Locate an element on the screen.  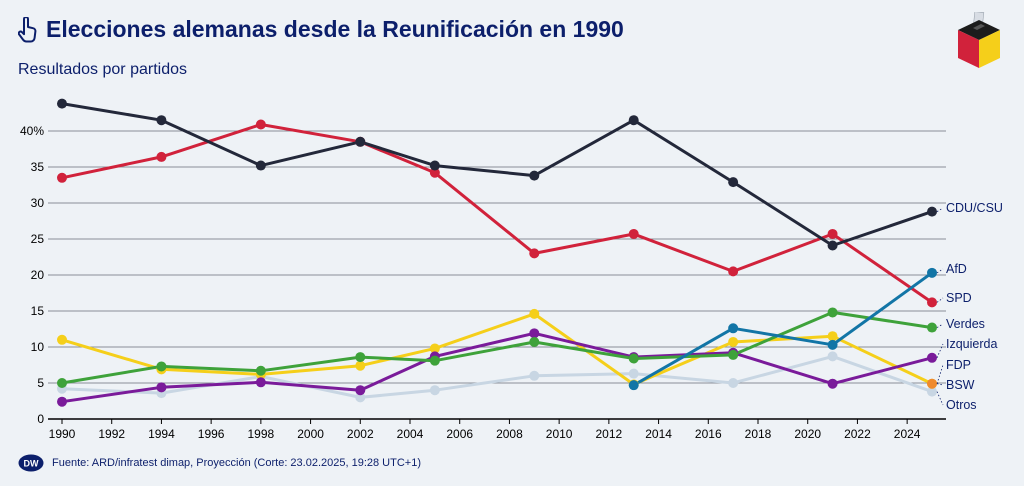
label-leader-izquierda is located at coordinates (940, 350).